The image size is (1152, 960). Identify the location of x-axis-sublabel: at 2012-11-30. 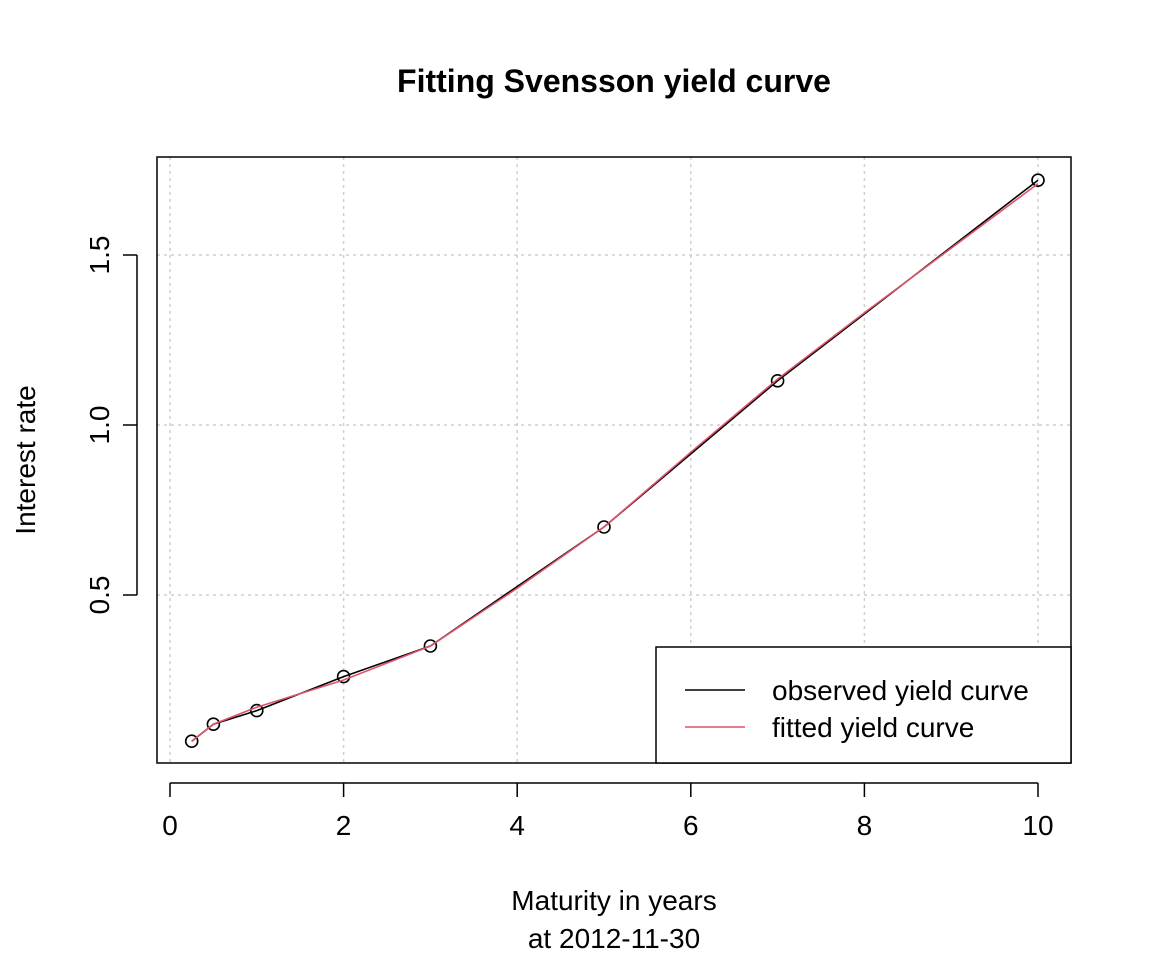
(614, 938).